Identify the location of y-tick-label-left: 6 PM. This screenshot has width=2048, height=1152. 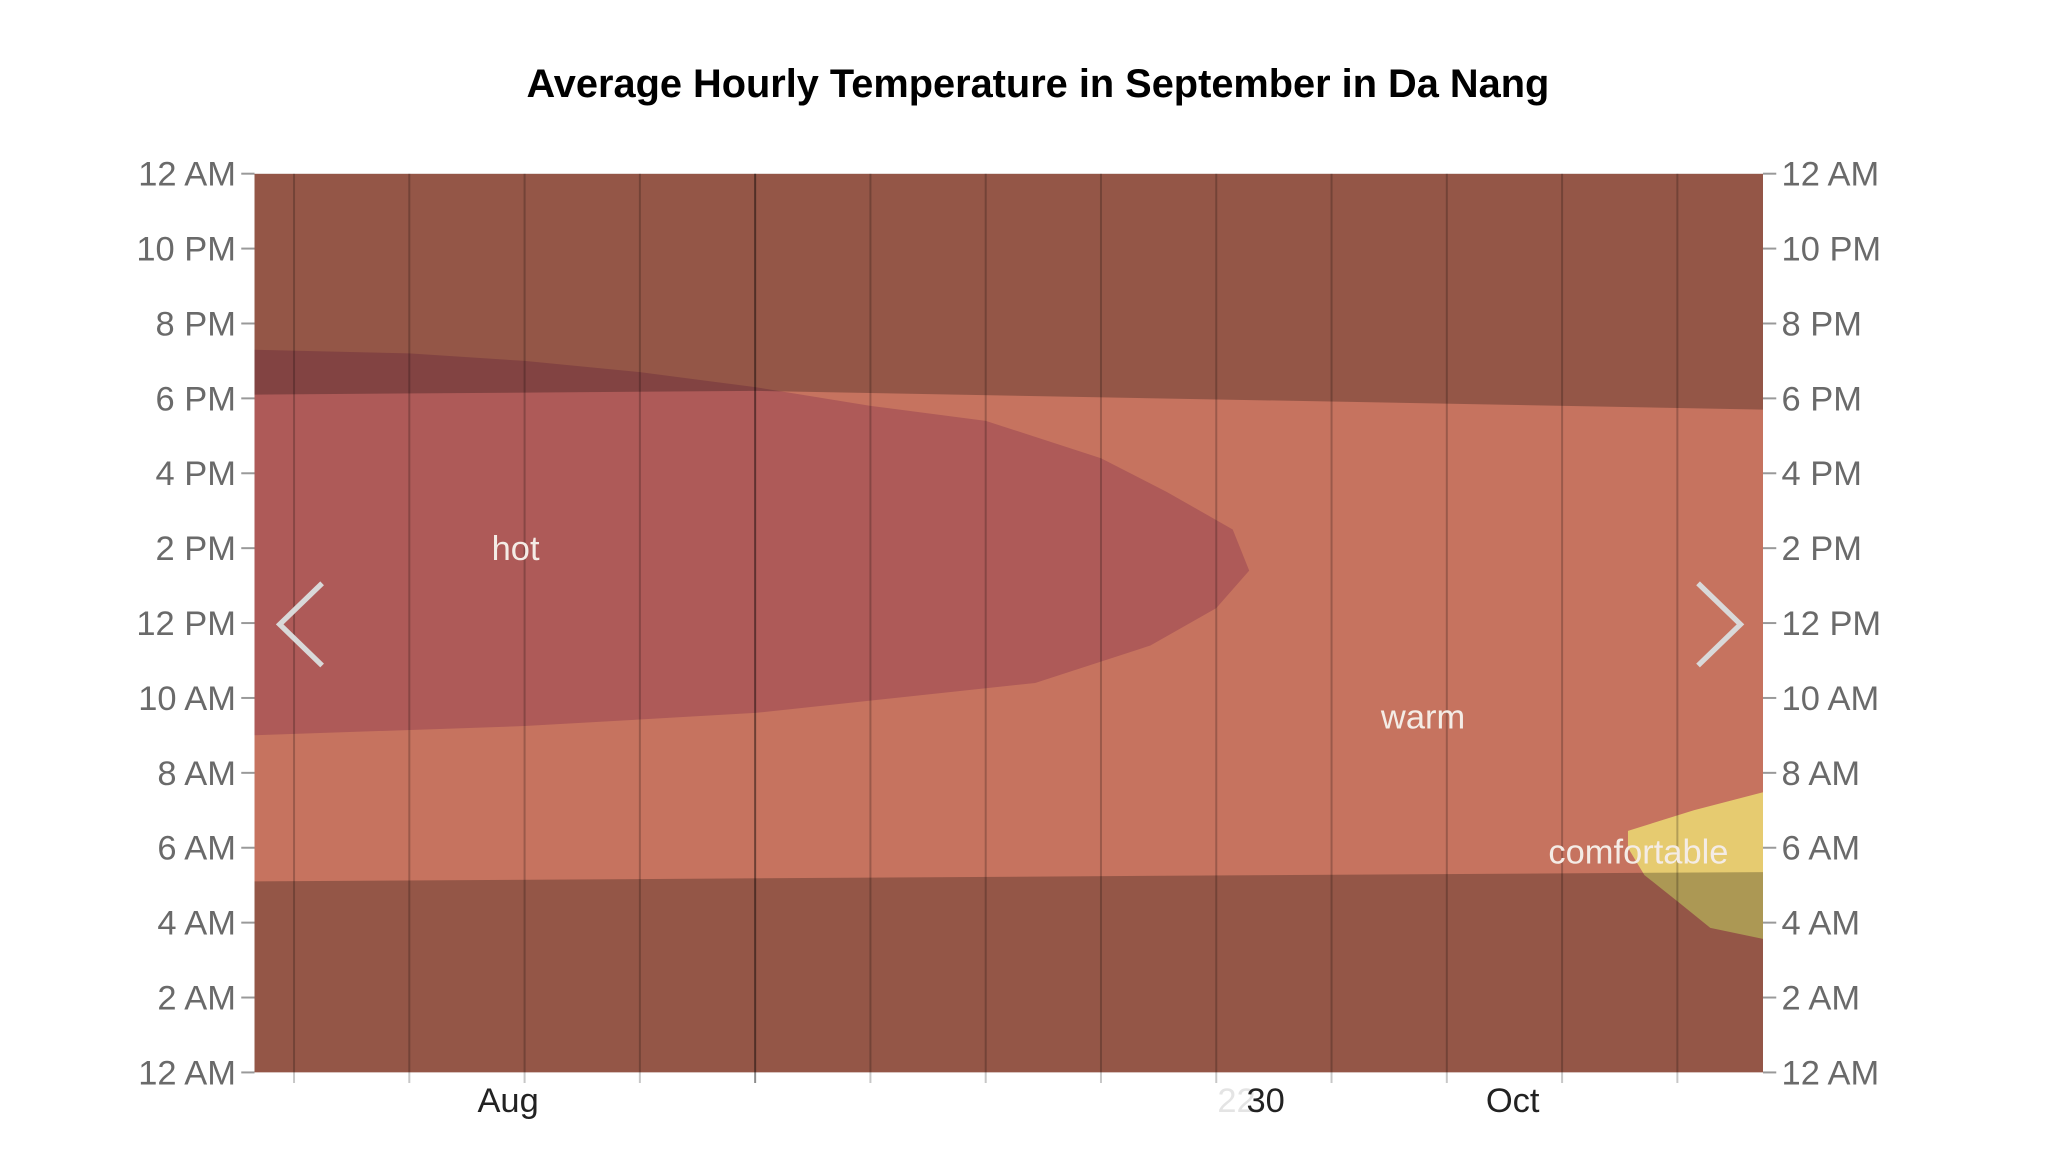
(196, 399).